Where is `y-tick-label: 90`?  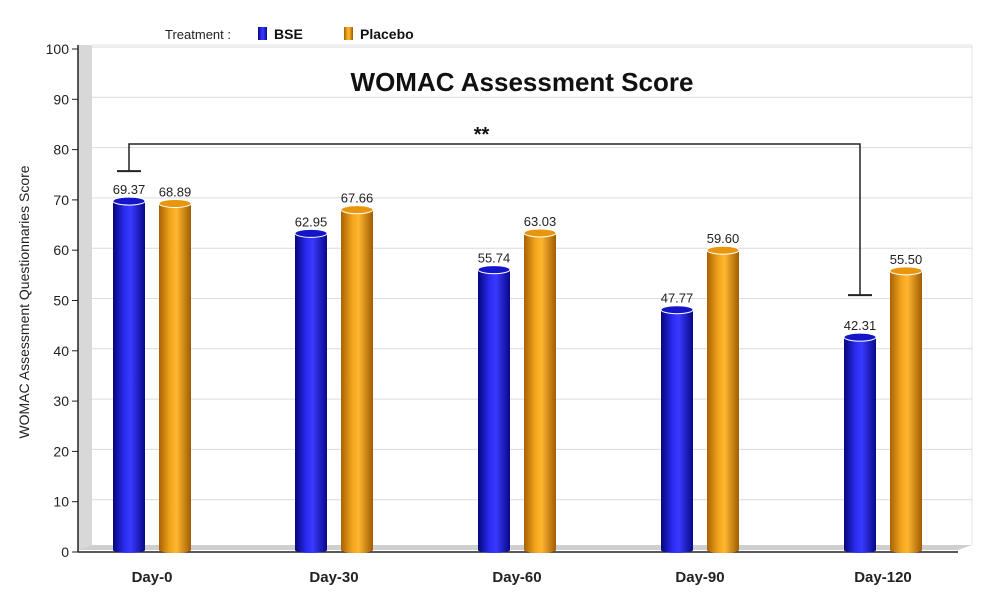 y-tick-label: 90 is located at coordinates (61, 99).